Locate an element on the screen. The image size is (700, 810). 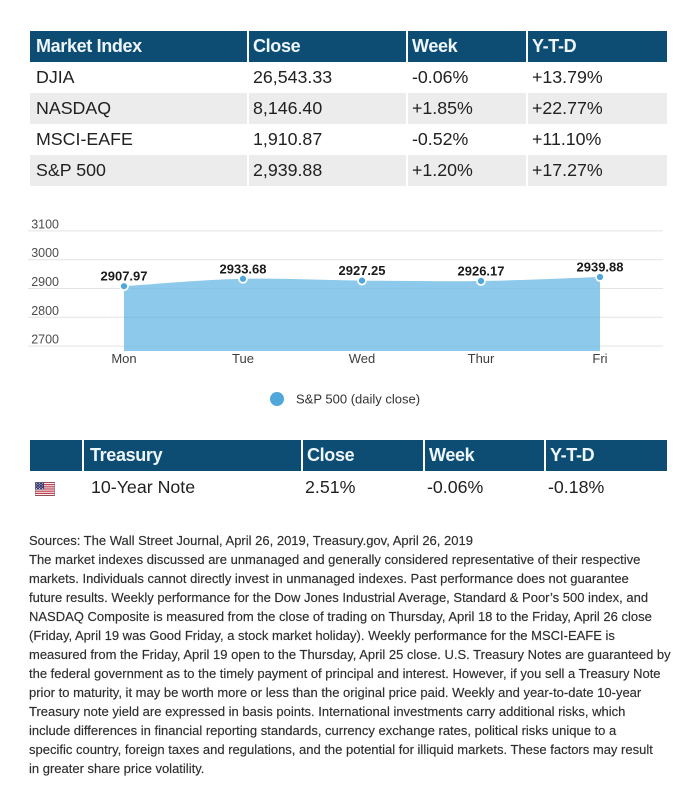
svg-text: Mon is located at coordinates (123, 358).